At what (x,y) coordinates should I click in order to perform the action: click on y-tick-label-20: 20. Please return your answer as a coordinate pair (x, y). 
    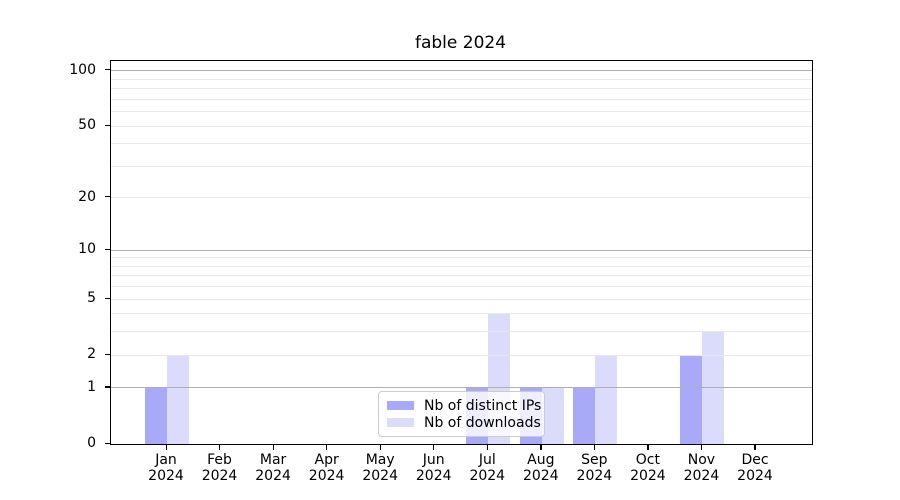
    Looking at the image, I should click on (87, 196).